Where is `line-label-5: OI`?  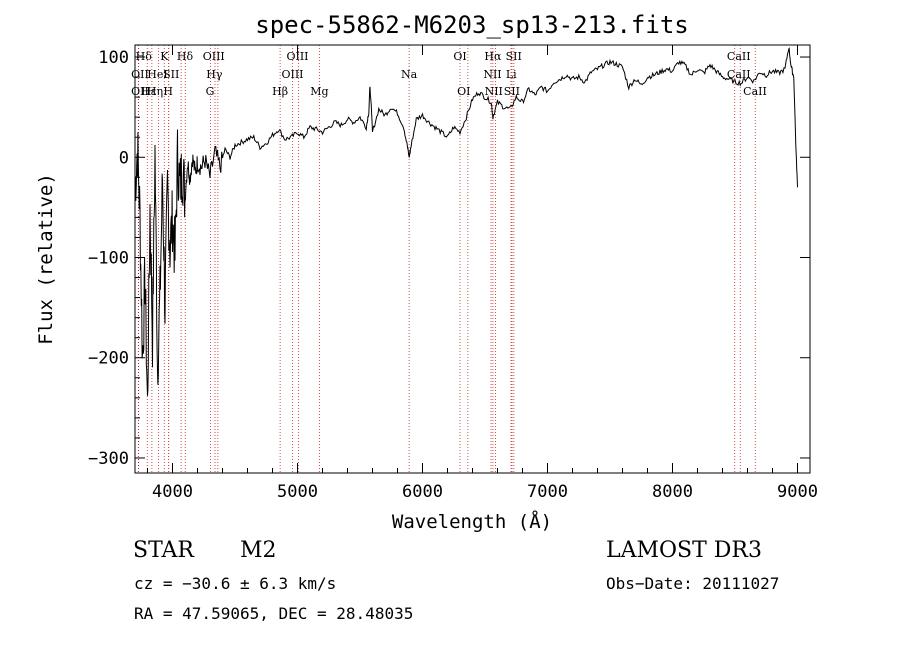 line-label-5: OI is located at coordinates (459, 56).